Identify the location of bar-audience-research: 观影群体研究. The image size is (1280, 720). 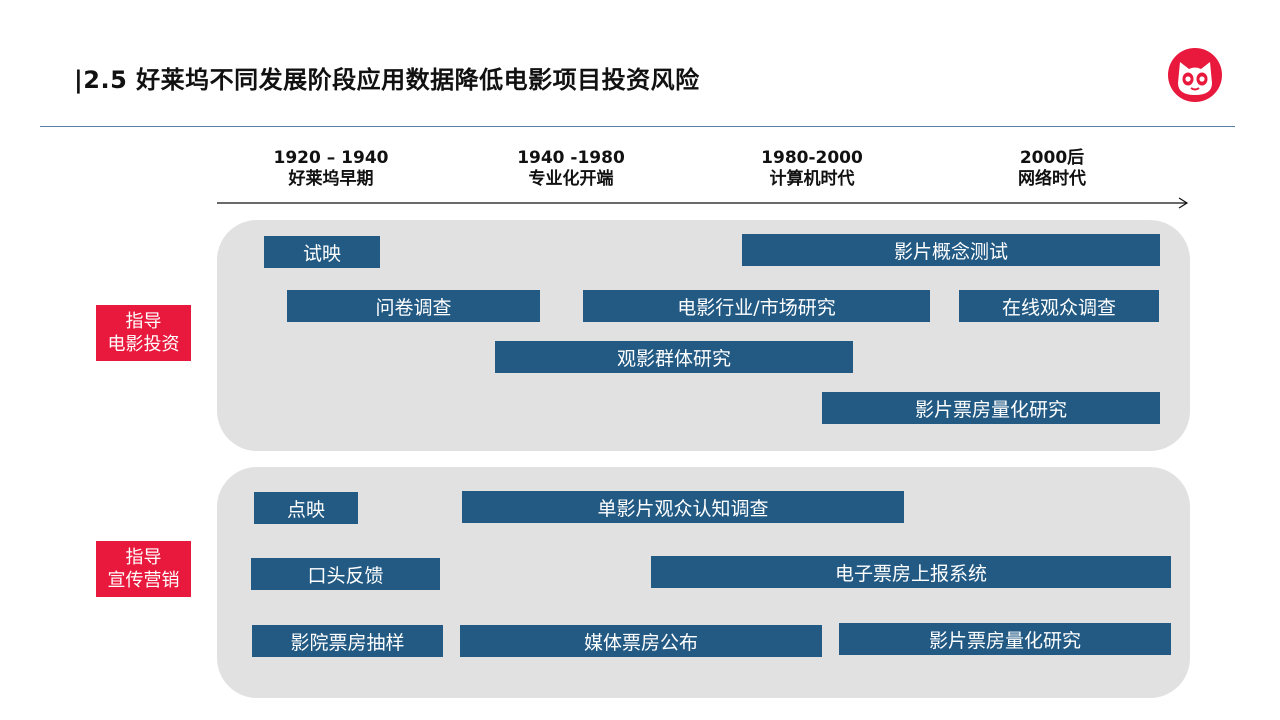
(674, 357).